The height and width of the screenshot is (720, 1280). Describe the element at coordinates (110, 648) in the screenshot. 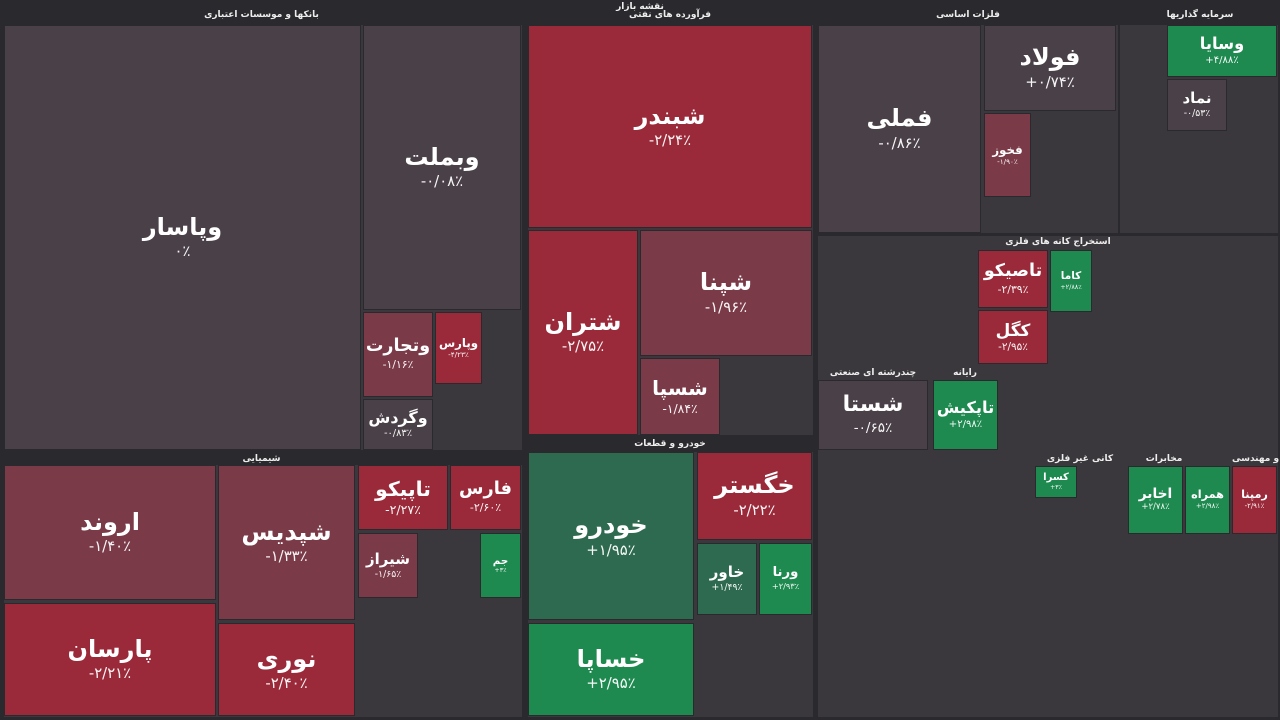

I see `stock-name: پارسان` at that location.